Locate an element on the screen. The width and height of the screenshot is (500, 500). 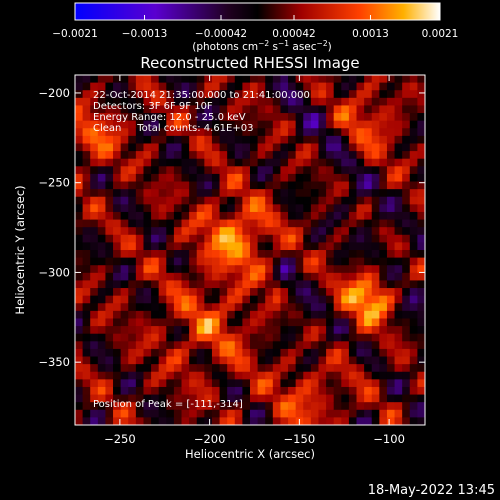
colorbar-unit: (photons cm−2 s−1 asec−2) is located at coordinates (261, 46).